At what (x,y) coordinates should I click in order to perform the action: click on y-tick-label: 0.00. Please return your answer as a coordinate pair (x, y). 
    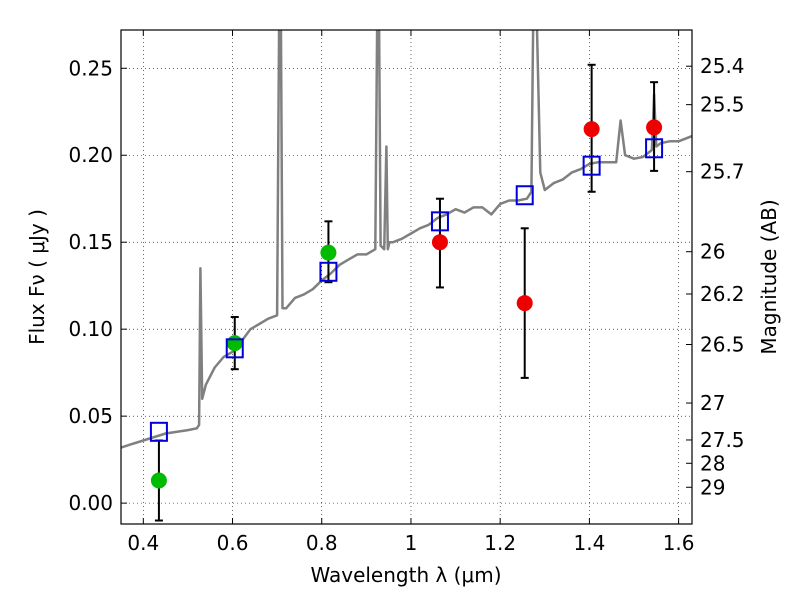
    Looking at the image, I should click on (90, 503).